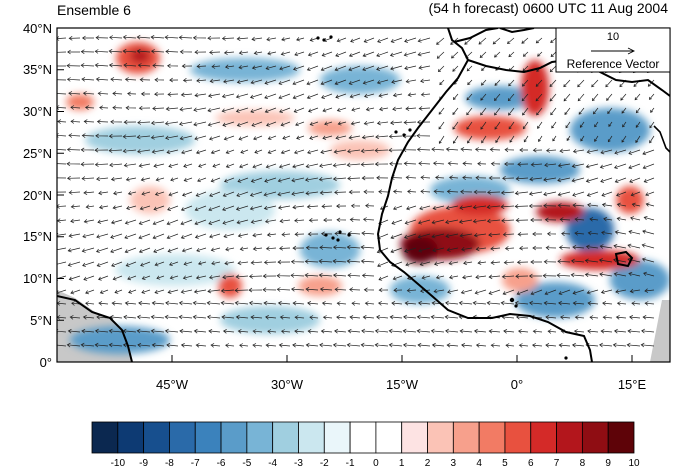 The image size is (673, 476). Describe the element at coordinates (608, 463) in the screenshot. I see `colorbar-tick-label: 9` at that location.